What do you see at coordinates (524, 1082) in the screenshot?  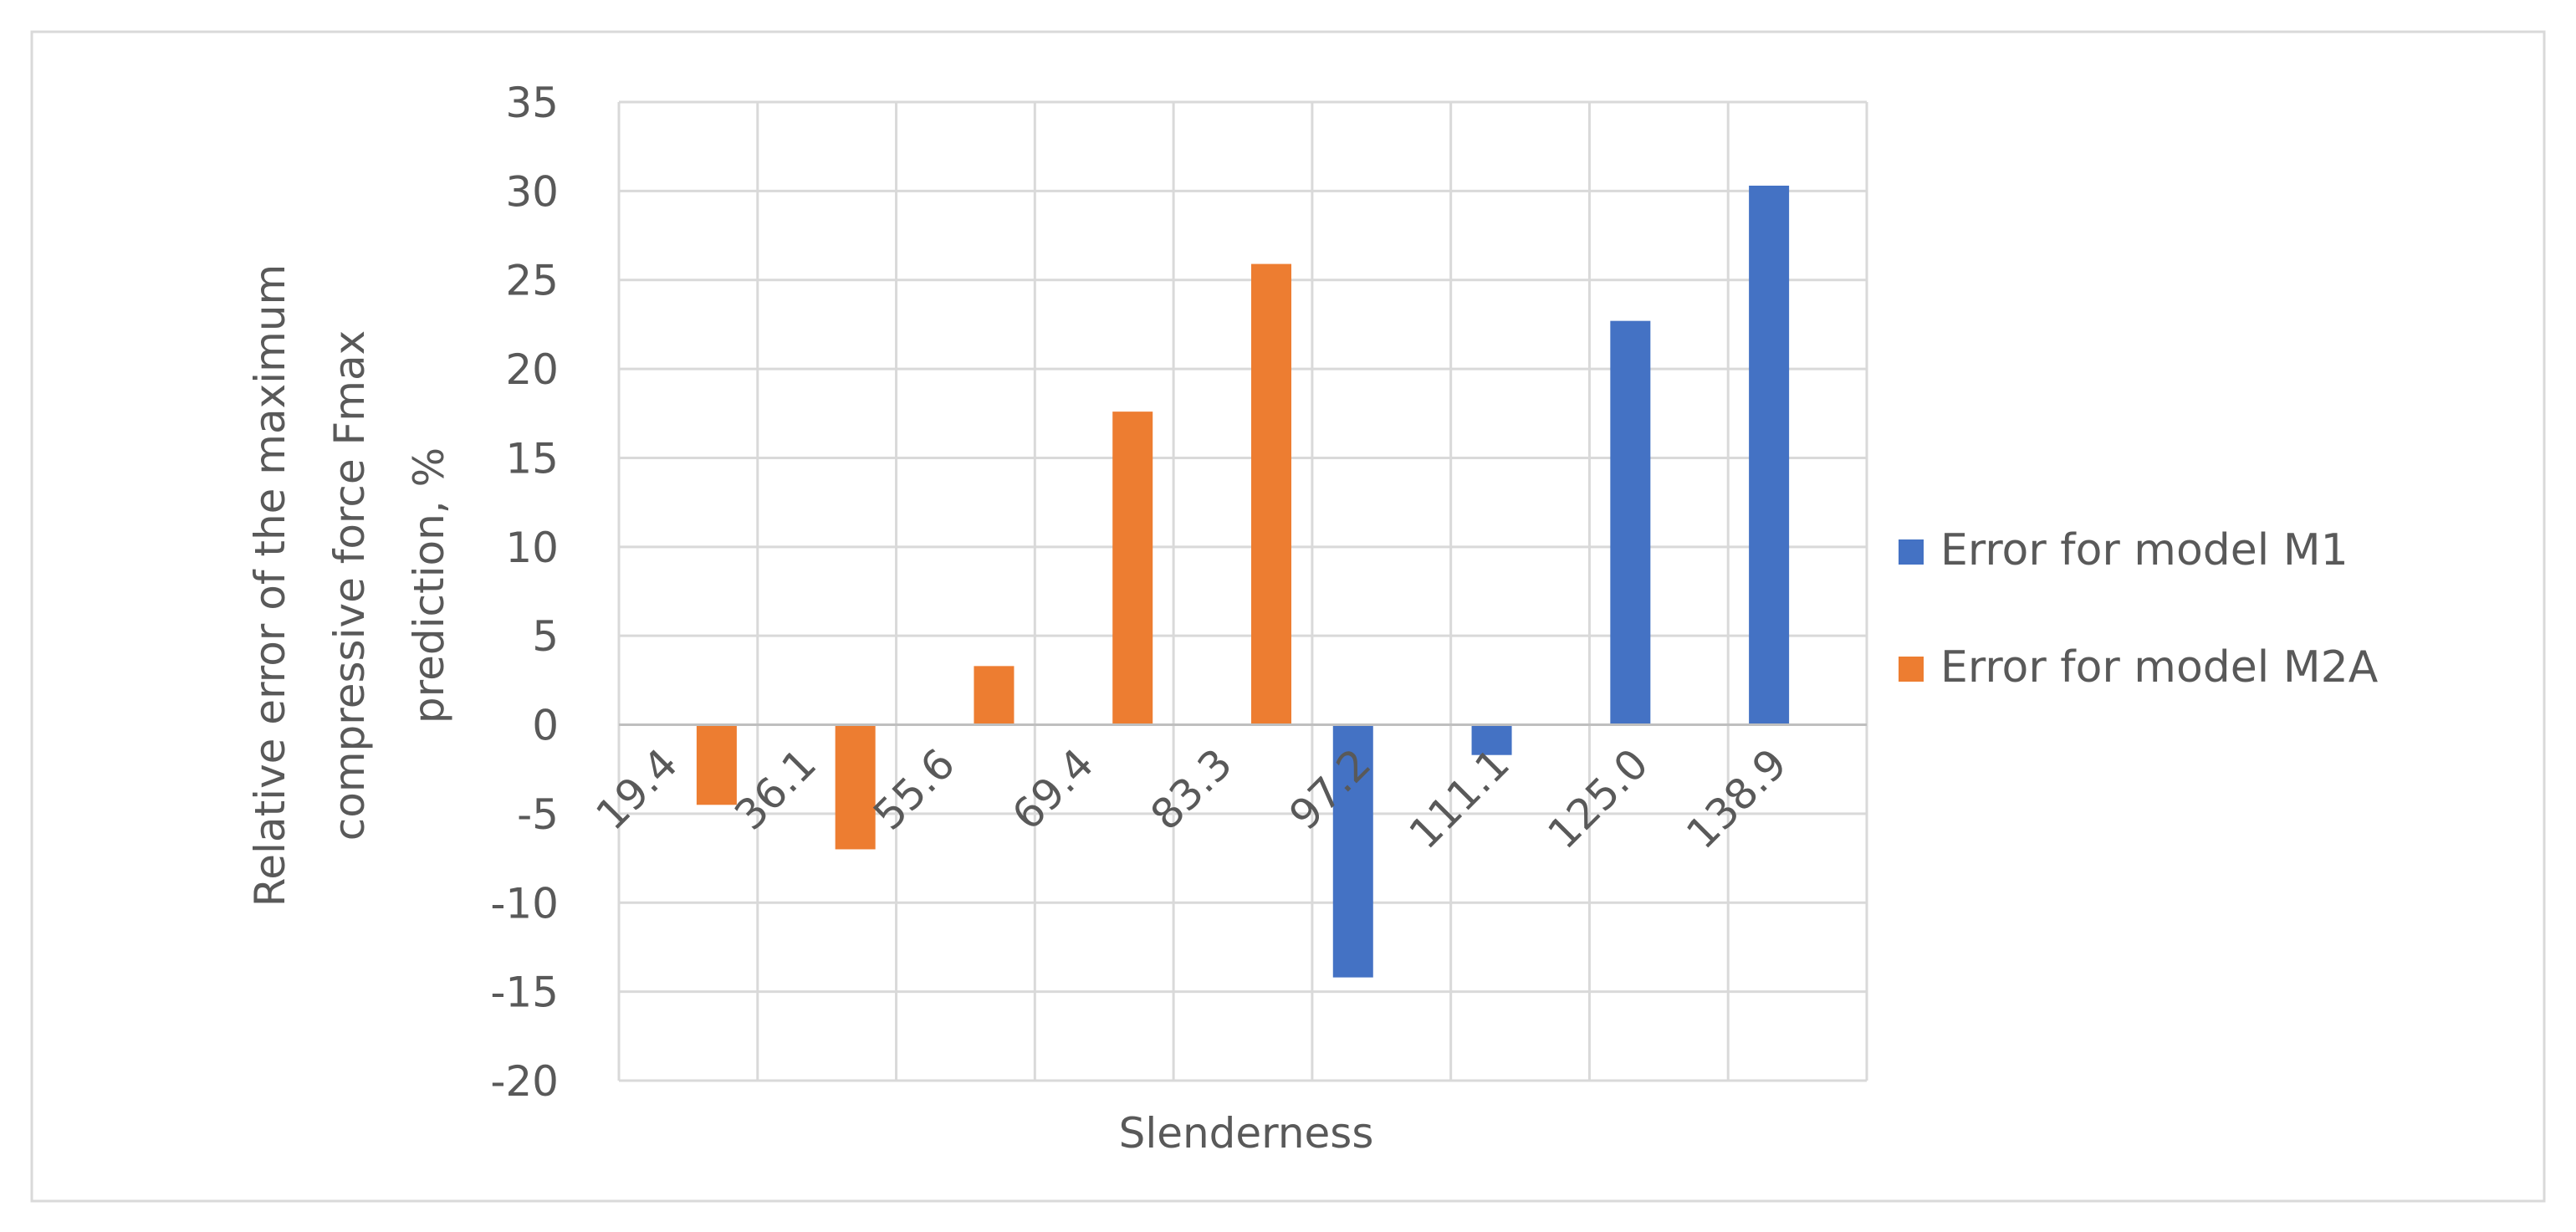 I see `y-tick-label: -20` at bounding box center [524, 1082].